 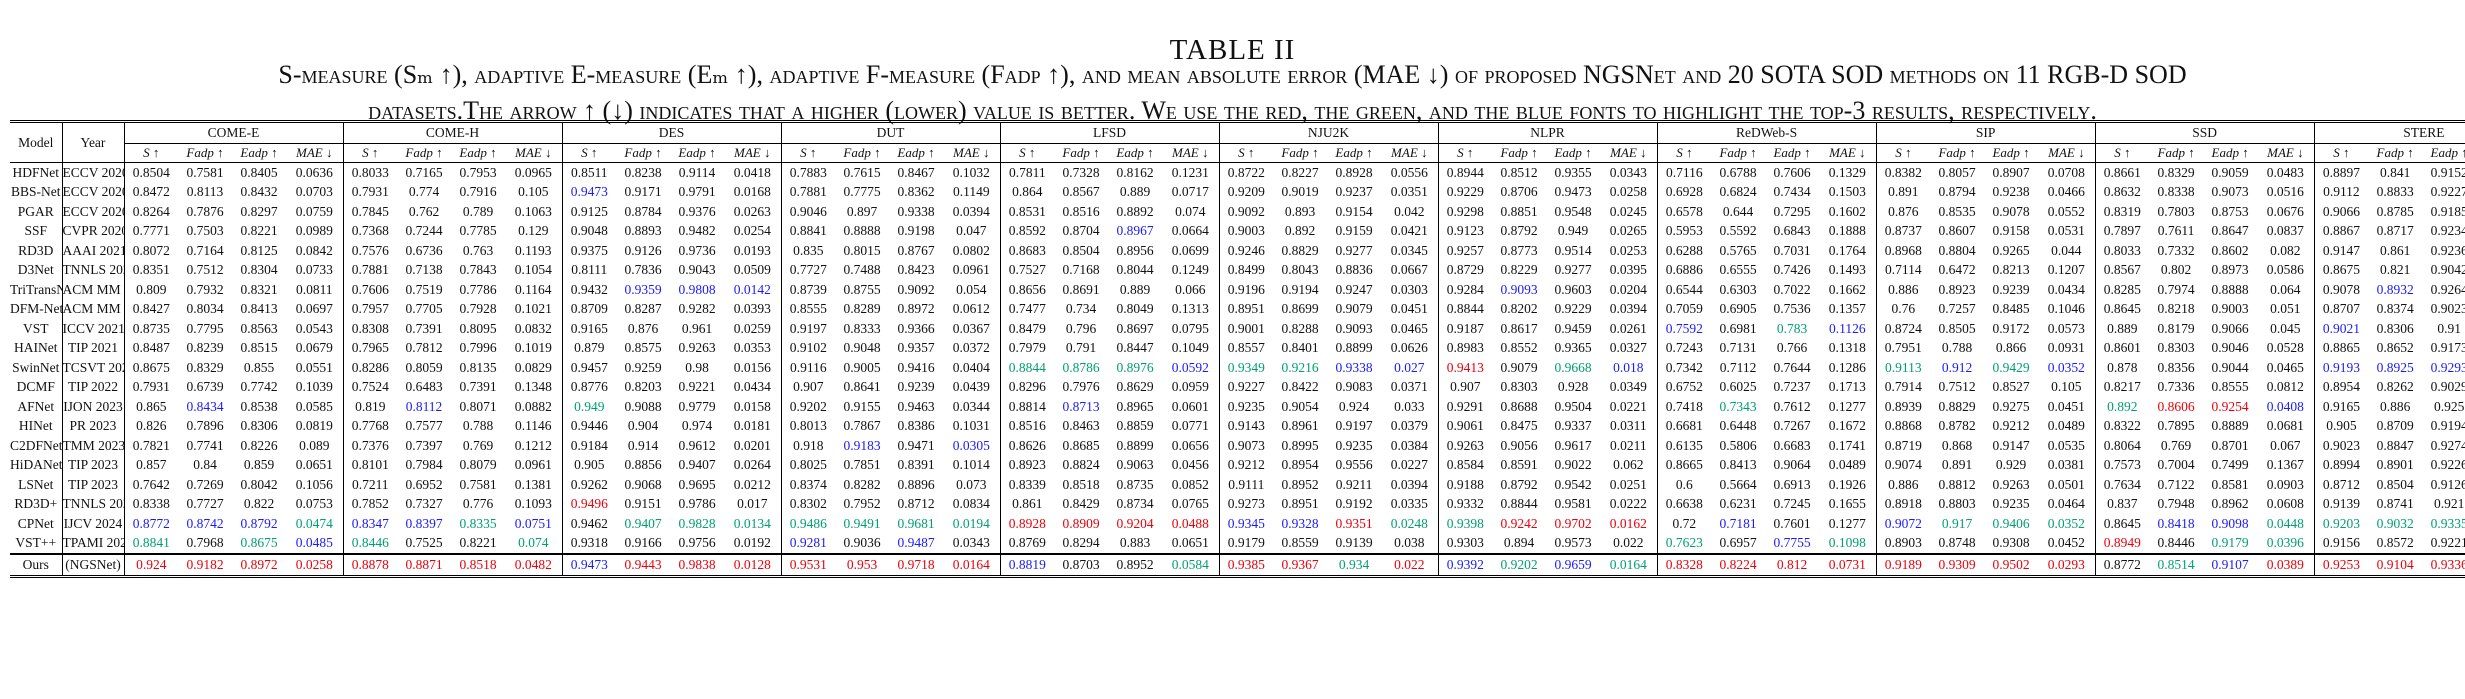 I want to click on metric-value-cell: 0.8581, so click(x=2230, y=484).